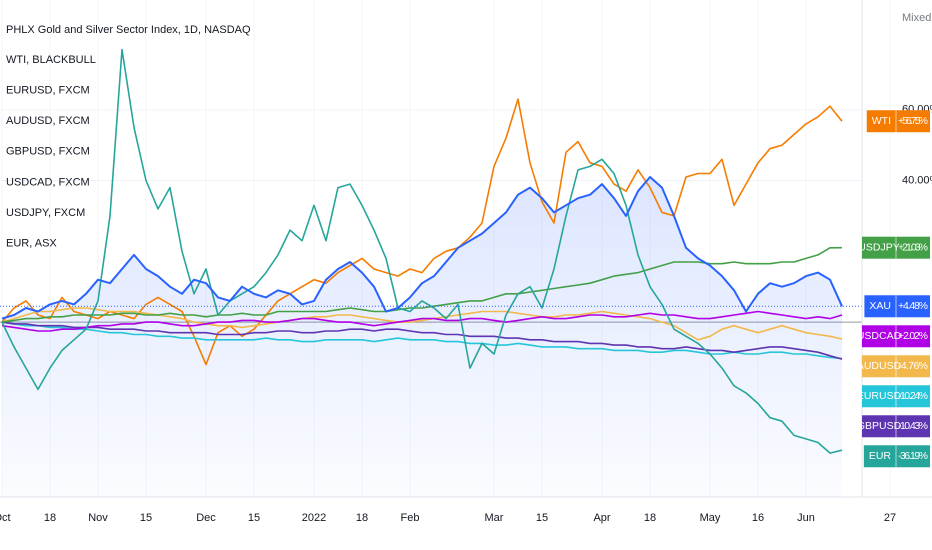  I want to click on tag-name: AUDUSD, so click(879, 366).